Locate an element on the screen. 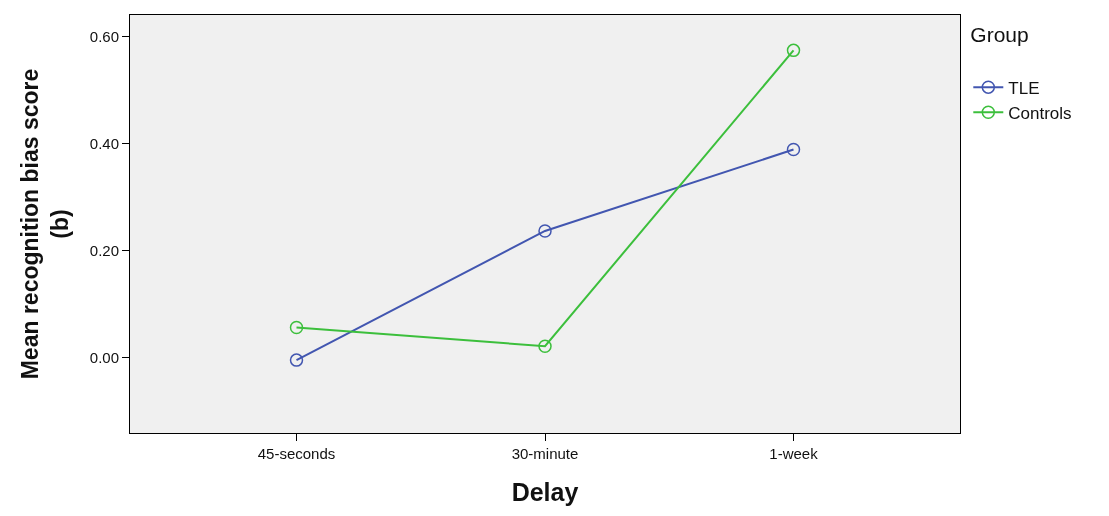  y-tick-label: 0.20 is located at coordinates (104, 251).